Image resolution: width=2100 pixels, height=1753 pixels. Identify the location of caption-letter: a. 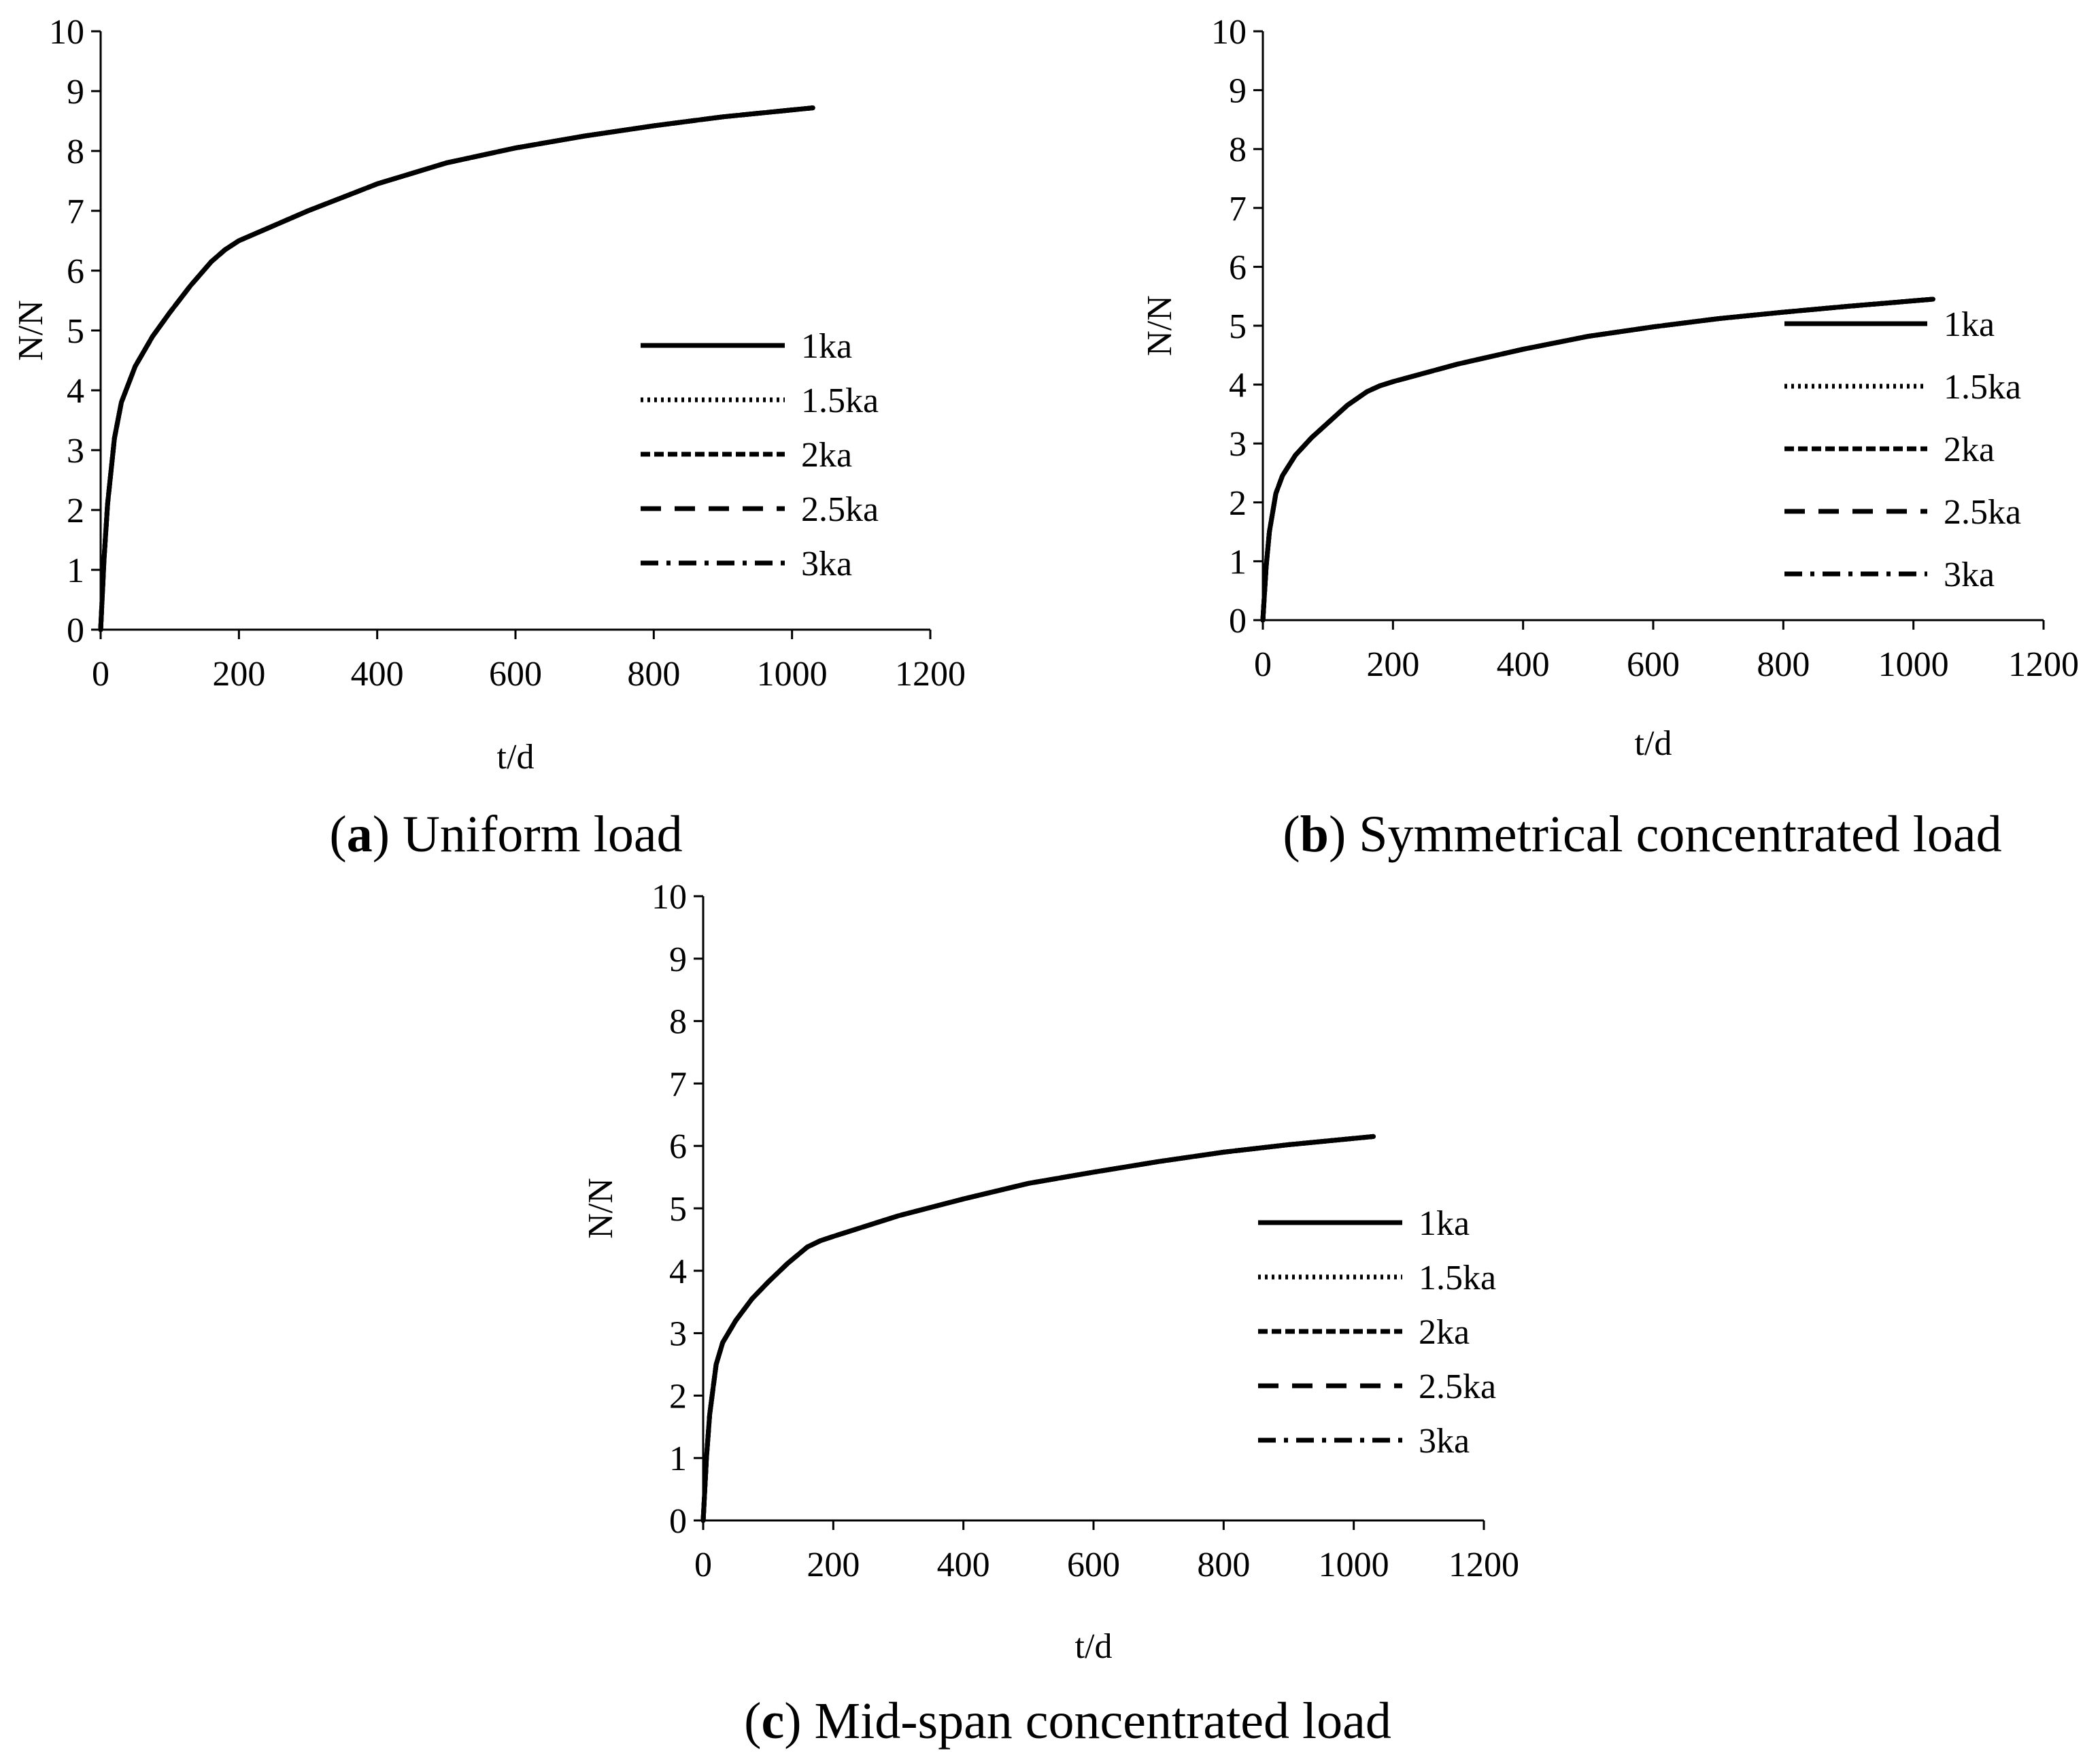
(360, 834).